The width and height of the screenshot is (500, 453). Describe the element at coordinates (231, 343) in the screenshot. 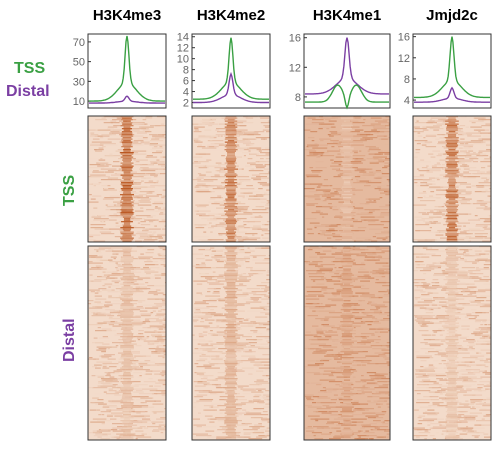

I see `heatmap-frame` at that location.